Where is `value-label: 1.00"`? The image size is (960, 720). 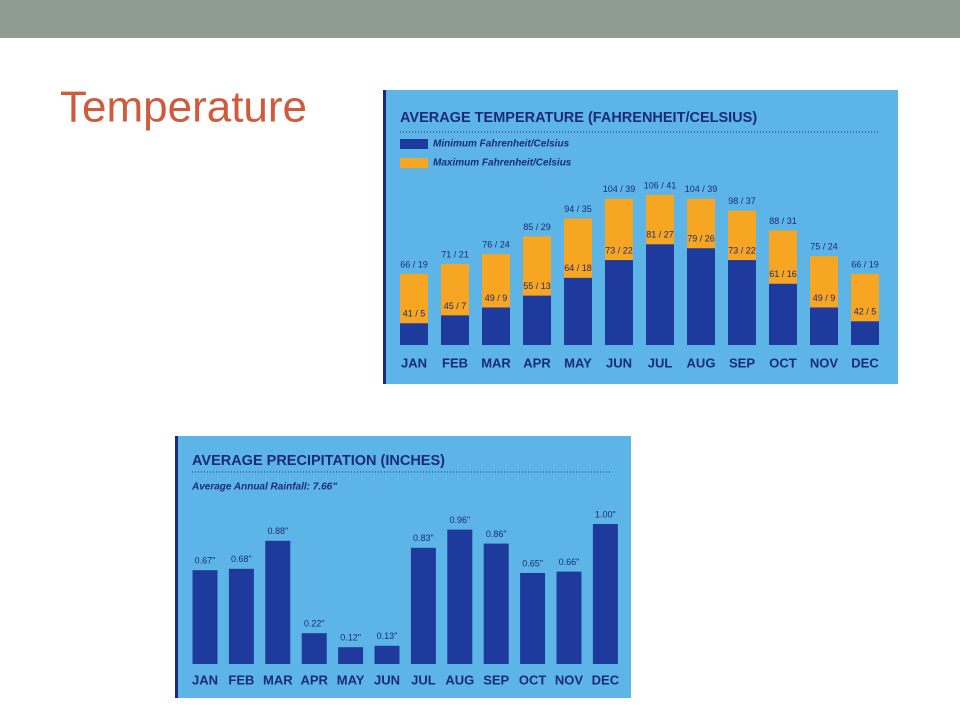 value-label: 1.00" is located at coordinates (605, 514).